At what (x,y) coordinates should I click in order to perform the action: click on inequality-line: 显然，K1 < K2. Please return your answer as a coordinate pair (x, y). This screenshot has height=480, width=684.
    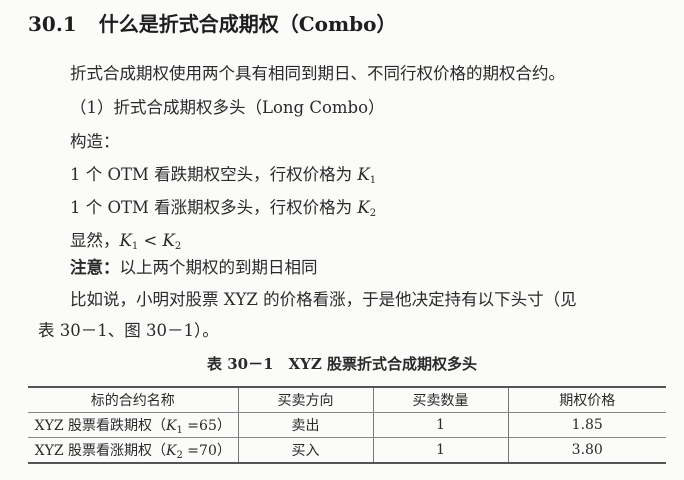
    Looking at the image, I should click on (125, 239).